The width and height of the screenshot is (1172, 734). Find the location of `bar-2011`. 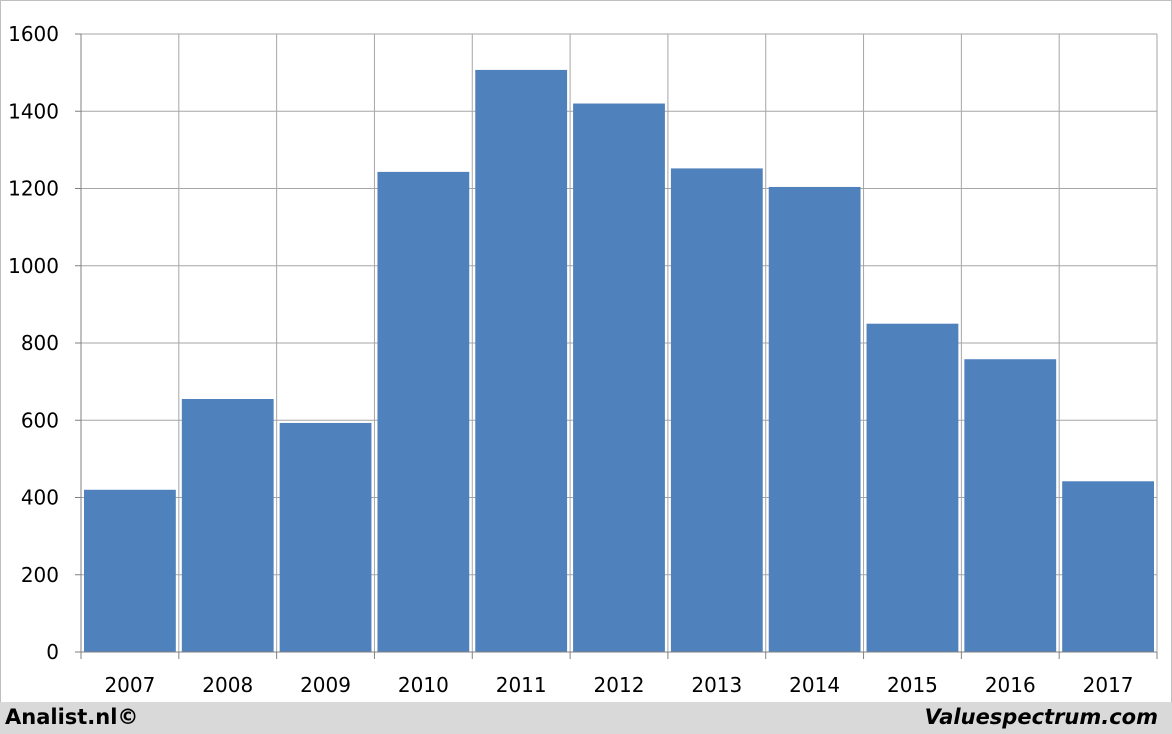

bar-2011 is located at coordinates (521, 360).